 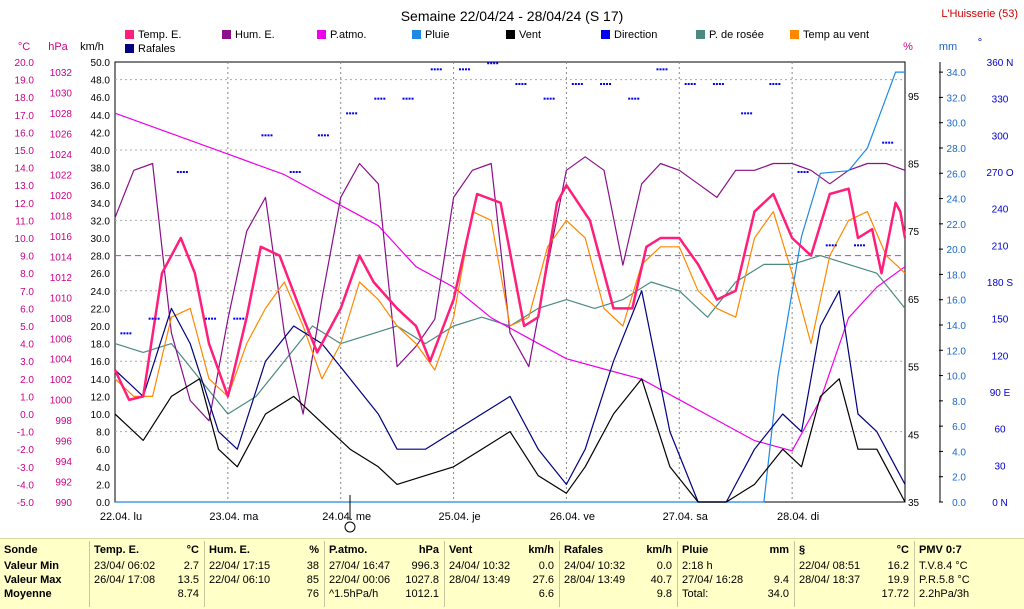 I want to click on stats-row: Moyenne, so click(x=44, y=595).